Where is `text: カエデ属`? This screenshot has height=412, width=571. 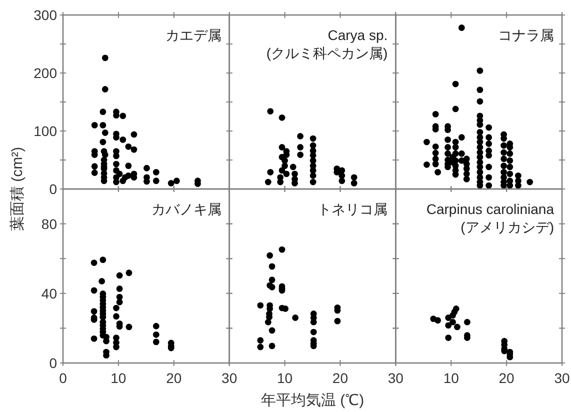
text: カエデ属 is located at coordinates (193, 35).